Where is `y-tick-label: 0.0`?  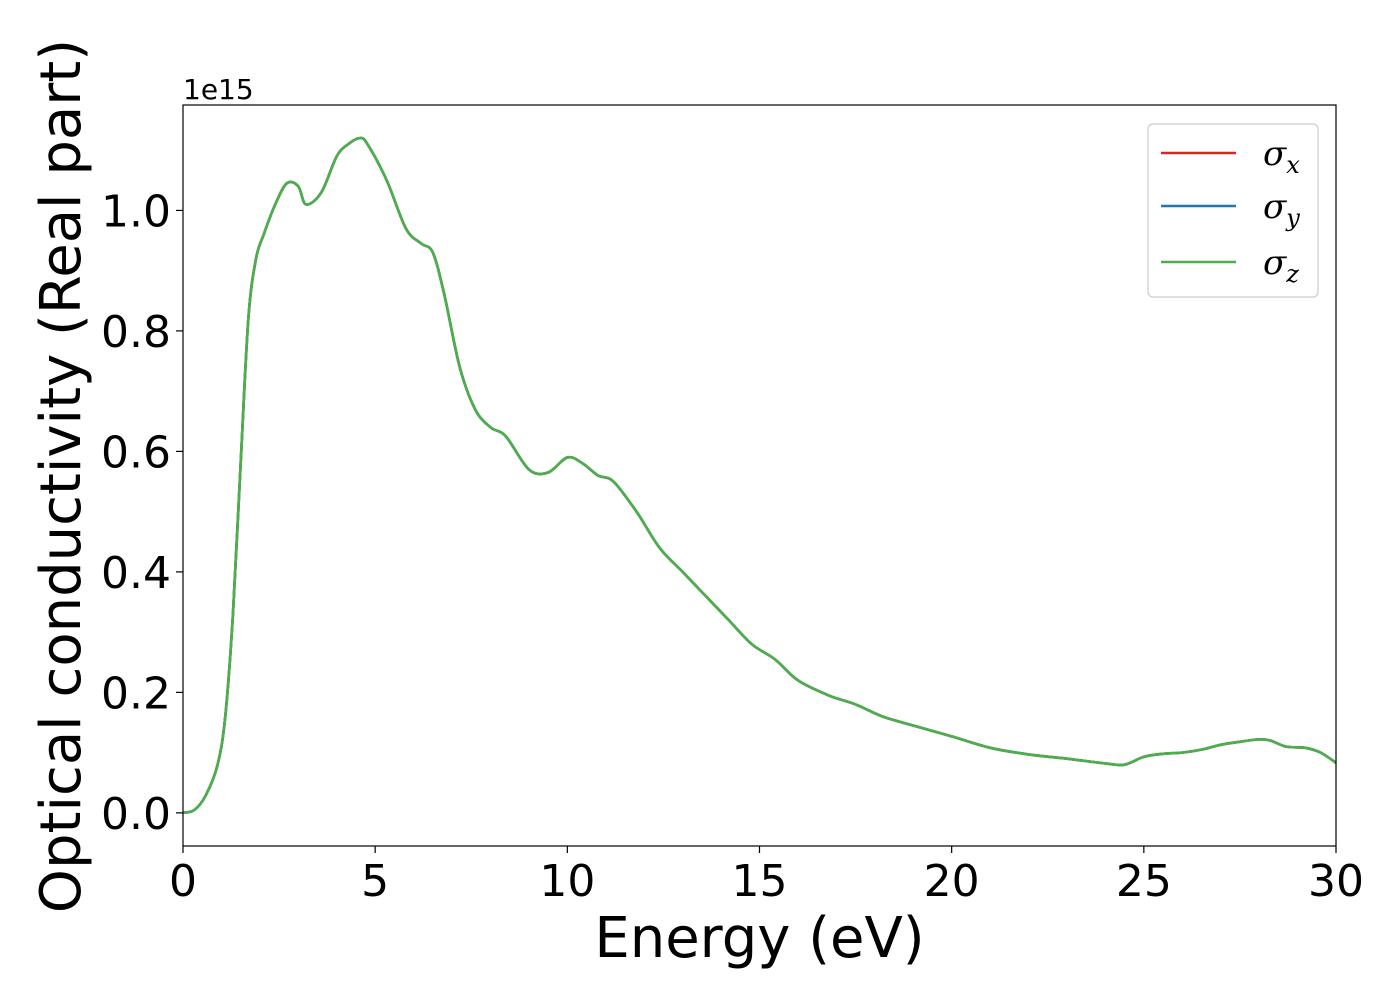
y-tick-label: 0.0 is located at coordinates (136, 814).